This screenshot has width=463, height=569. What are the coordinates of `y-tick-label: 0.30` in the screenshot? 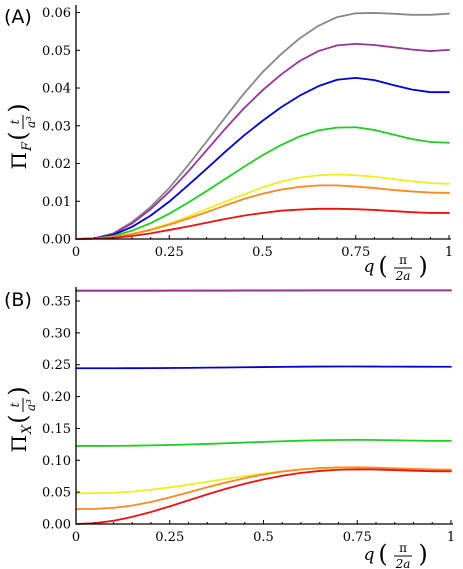 It's located at (56, 333).